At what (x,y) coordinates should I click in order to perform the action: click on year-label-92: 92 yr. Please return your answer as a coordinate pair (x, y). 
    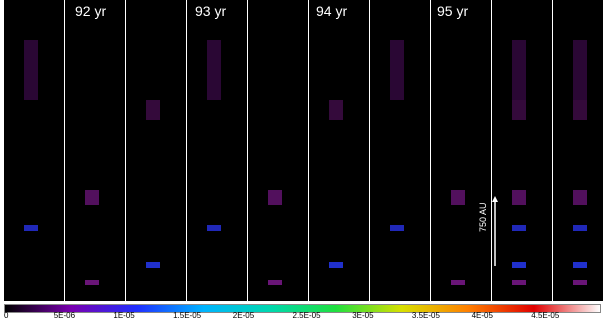
    Looking at the image, I should click on (91, 11).